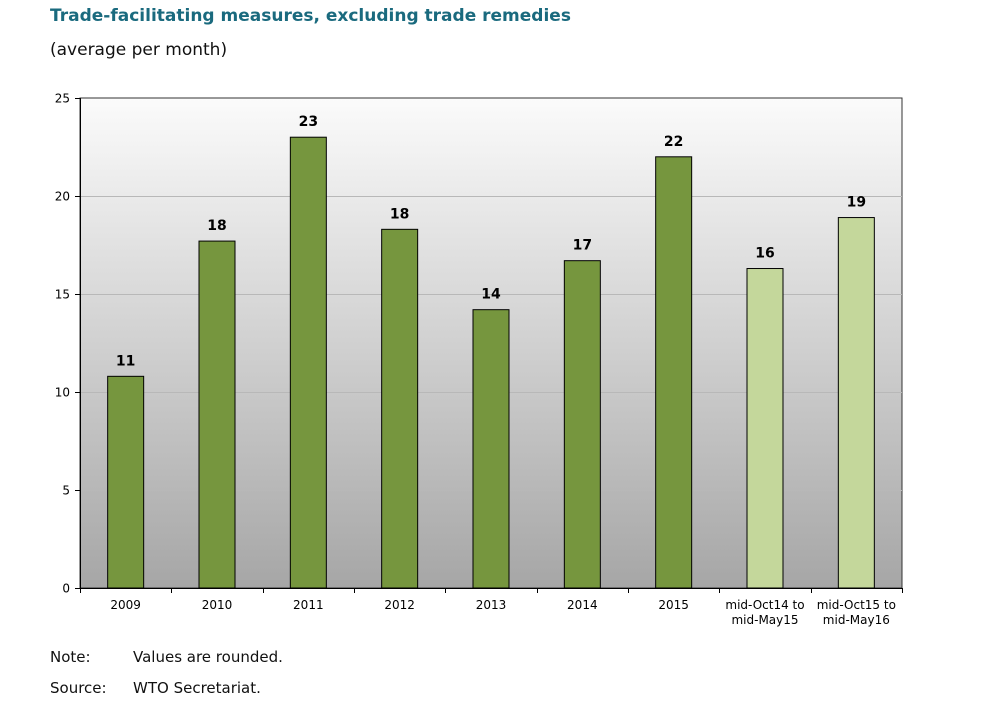  I want to click on x-tick-label: 2013, so click(491, 605).